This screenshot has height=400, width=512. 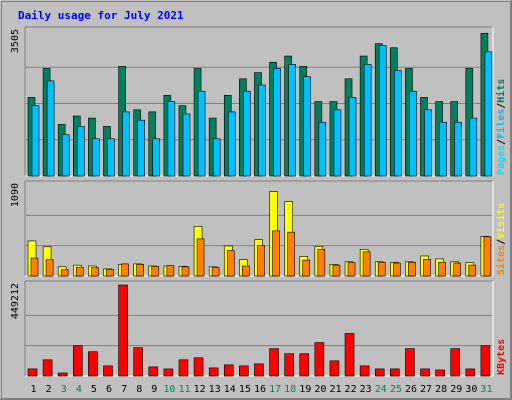 I want to click on day-label-21: 21, so click(x=335, y=389).